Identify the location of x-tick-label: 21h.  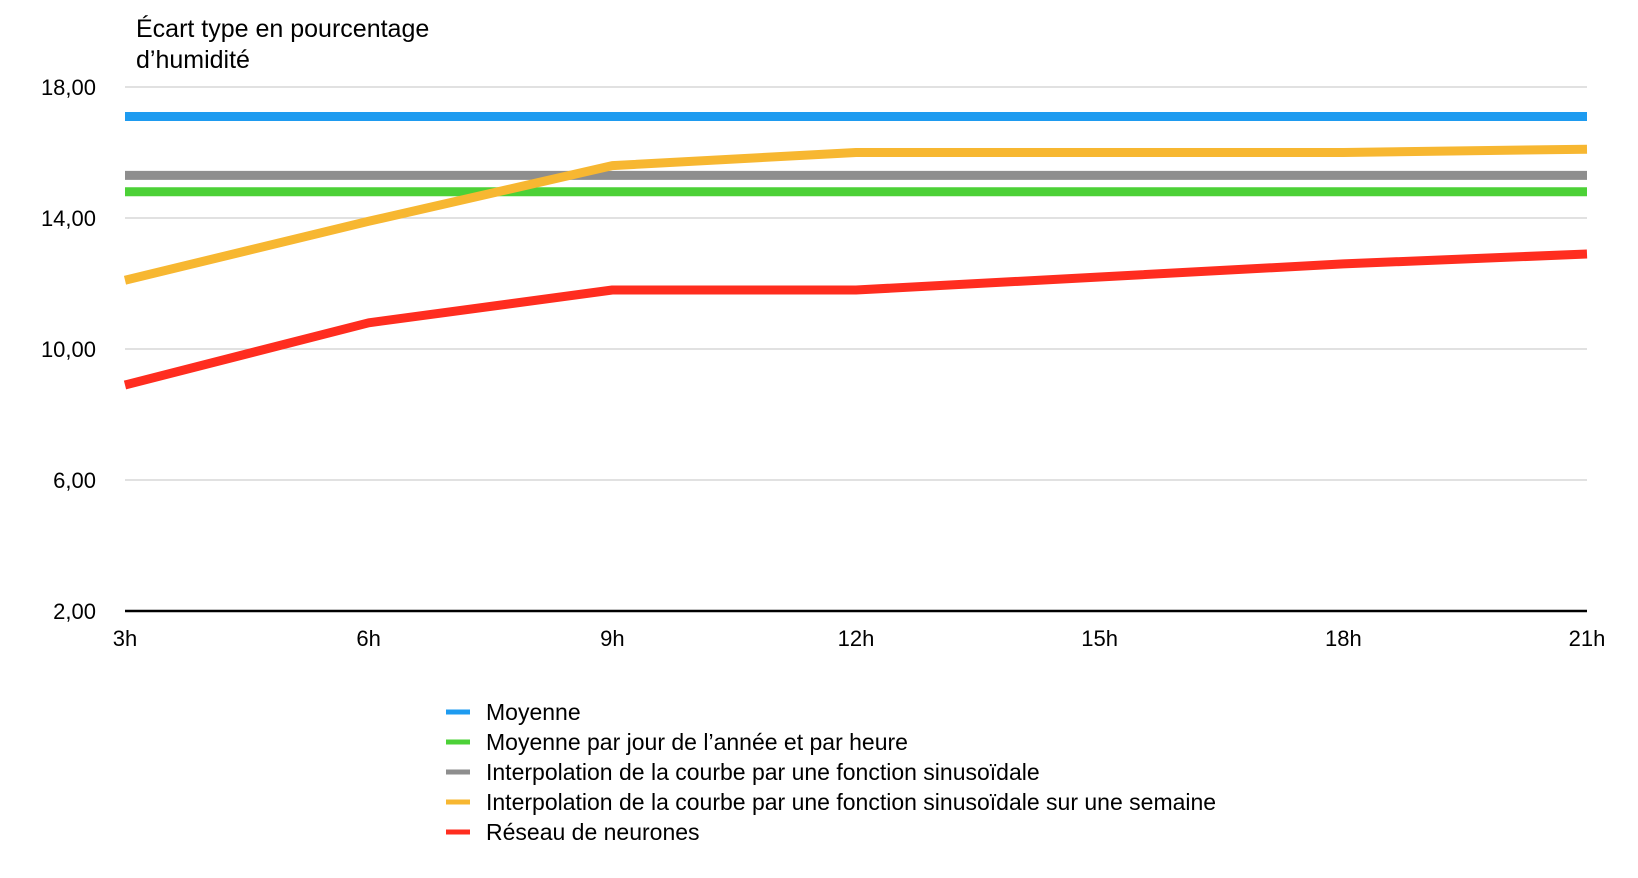
(1587, 638).